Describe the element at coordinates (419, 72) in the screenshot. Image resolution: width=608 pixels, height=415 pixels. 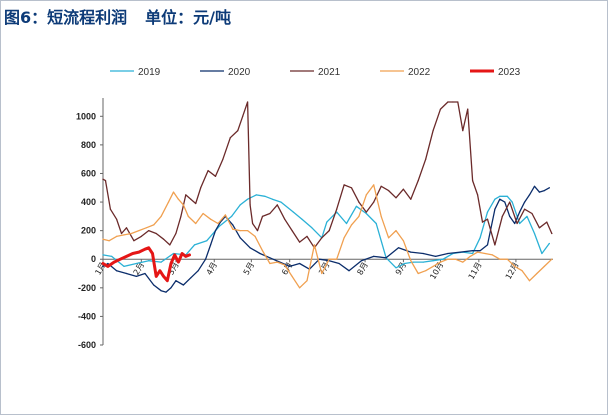
I see `legend-label-2022: 2022` at that location.